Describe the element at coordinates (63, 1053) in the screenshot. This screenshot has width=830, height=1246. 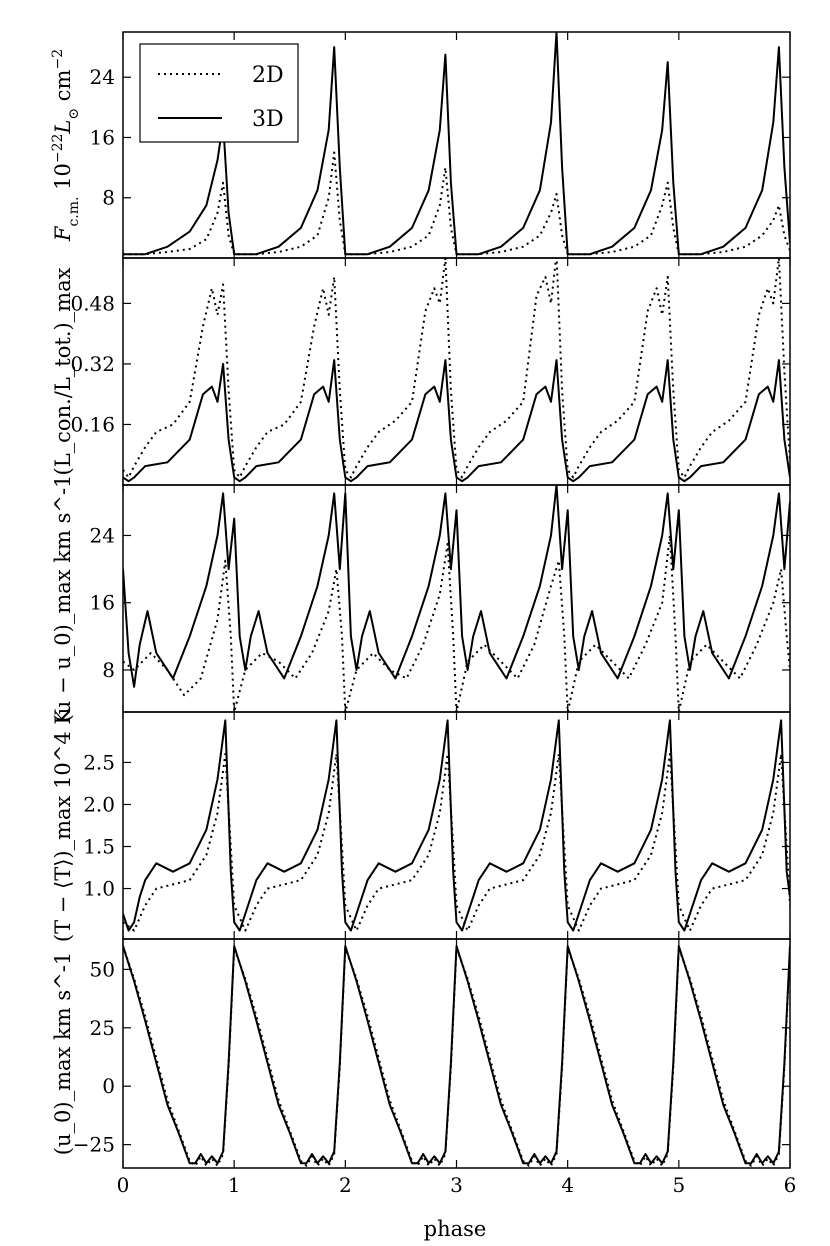
I see `y-axis-label-panel-5: (u_0)_max km s^-1` at that location.